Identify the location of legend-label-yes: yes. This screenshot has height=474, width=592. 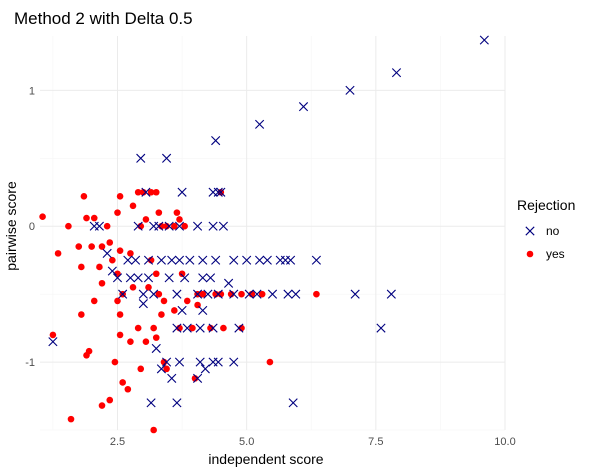
(555, 254).